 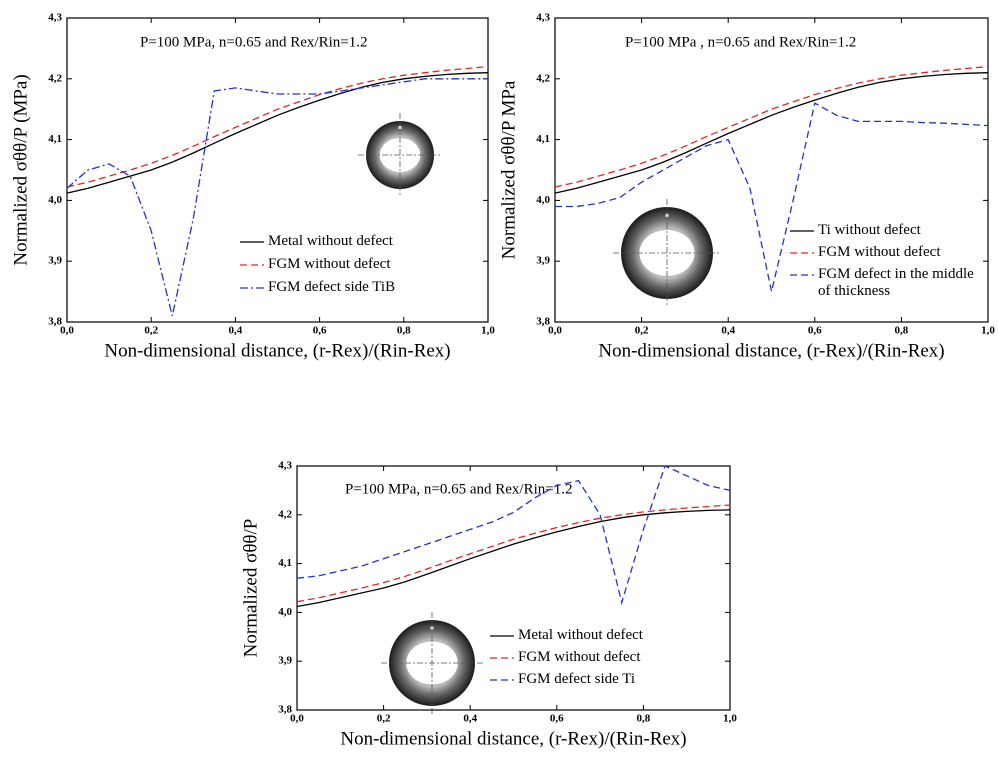 I want to click on legend-box: FGM defect side Ti, so click(x=577, y=679).